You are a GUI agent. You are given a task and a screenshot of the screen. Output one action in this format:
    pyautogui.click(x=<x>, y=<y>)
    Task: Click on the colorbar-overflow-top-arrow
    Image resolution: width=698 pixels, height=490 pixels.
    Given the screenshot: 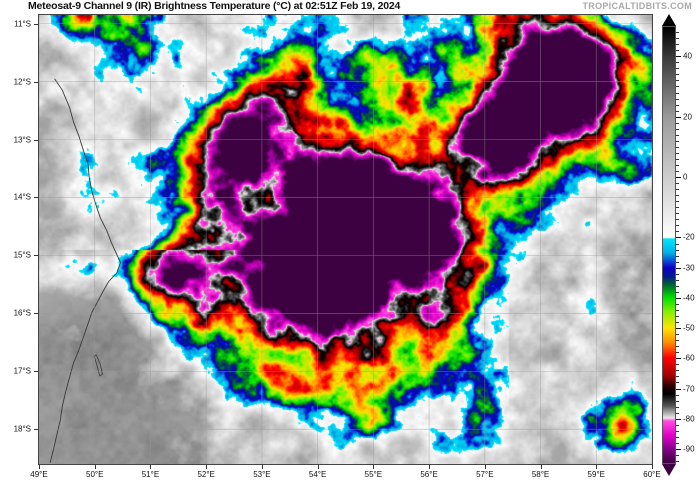 What is the action you would take?
    pyautogui.click(x=669, y=20)
    